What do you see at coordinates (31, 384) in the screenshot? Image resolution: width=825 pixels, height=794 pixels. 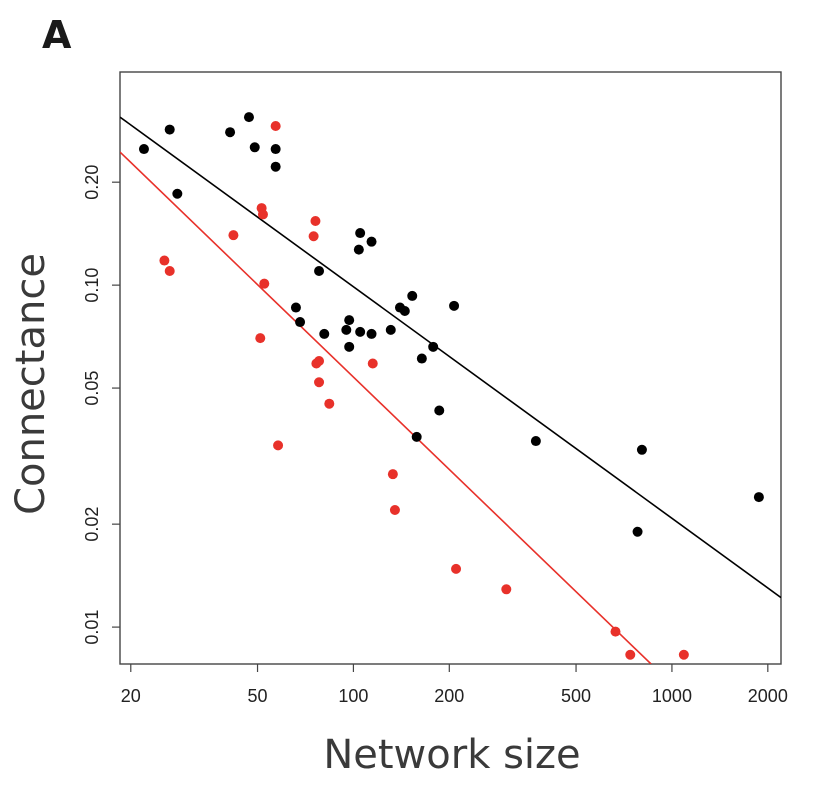 I see `y-axis-title: Connectance` at bounding box center [31, 384].